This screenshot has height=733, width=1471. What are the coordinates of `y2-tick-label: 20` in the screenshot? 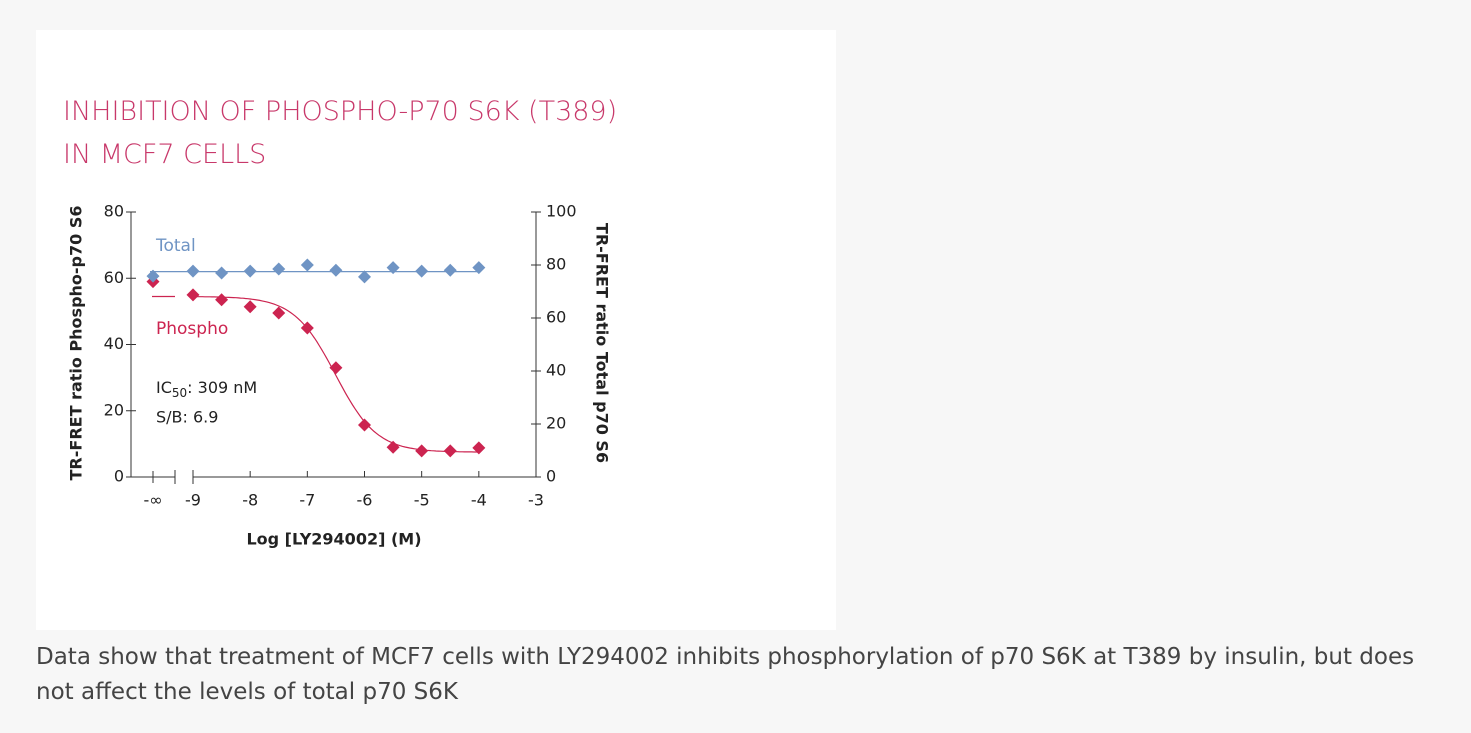 It's located at (556, 423).